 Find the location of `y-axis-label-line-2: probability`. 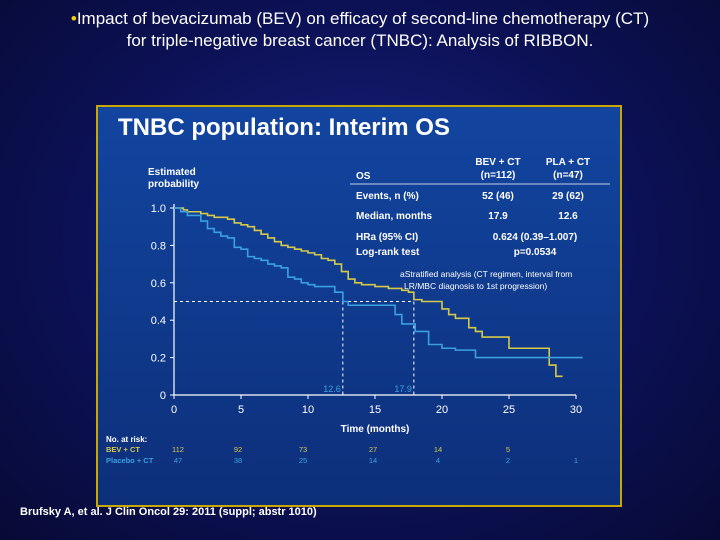

y-axis-label-line-2: probability is located at coordinates (174, 184).